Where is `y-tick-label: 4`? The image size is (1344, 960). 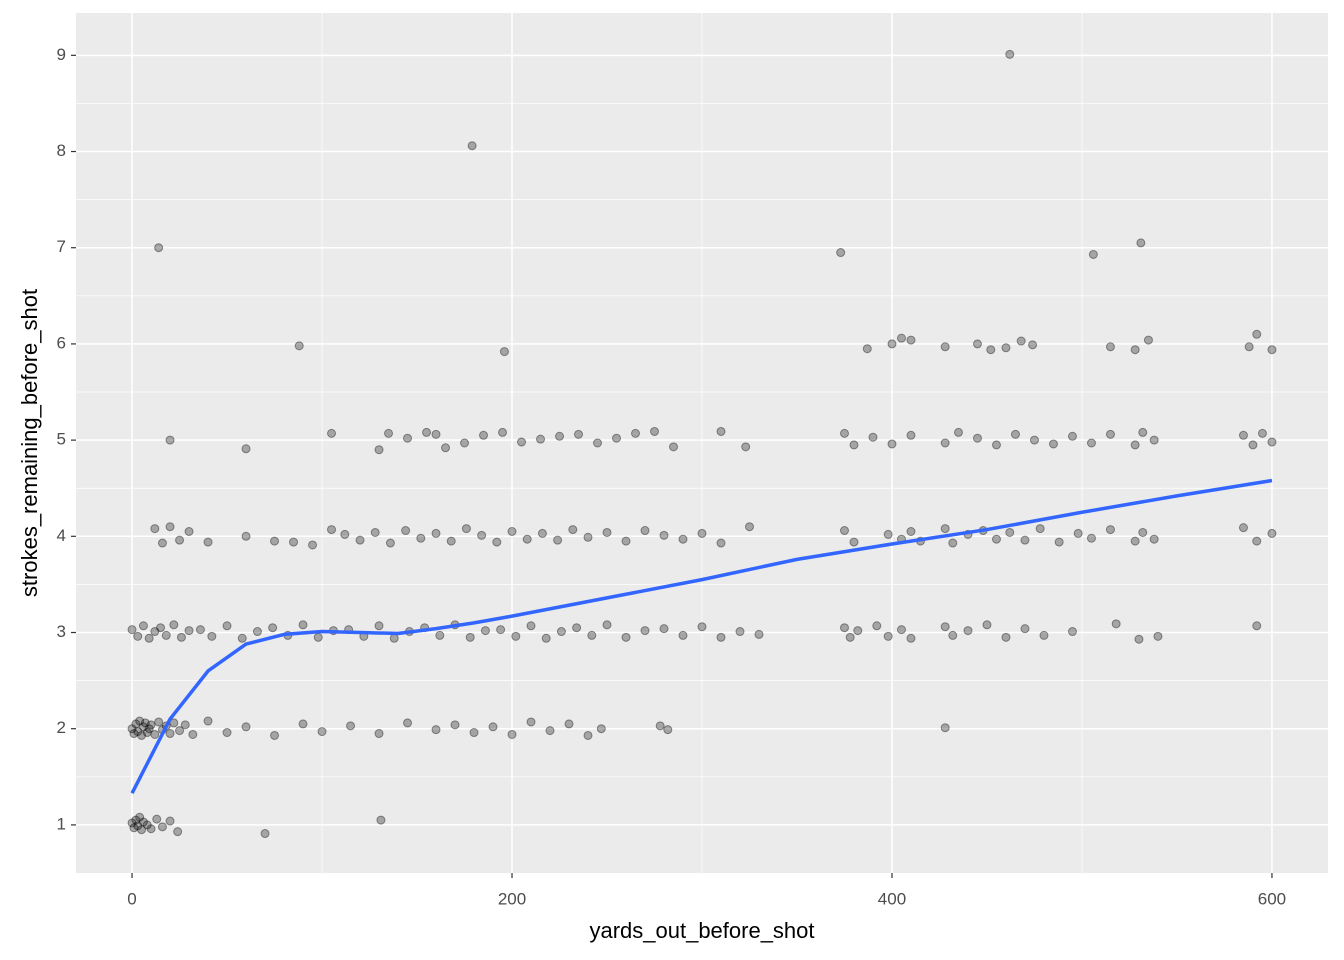
y-tick-label: 4 is located at coordinates (61, 535).